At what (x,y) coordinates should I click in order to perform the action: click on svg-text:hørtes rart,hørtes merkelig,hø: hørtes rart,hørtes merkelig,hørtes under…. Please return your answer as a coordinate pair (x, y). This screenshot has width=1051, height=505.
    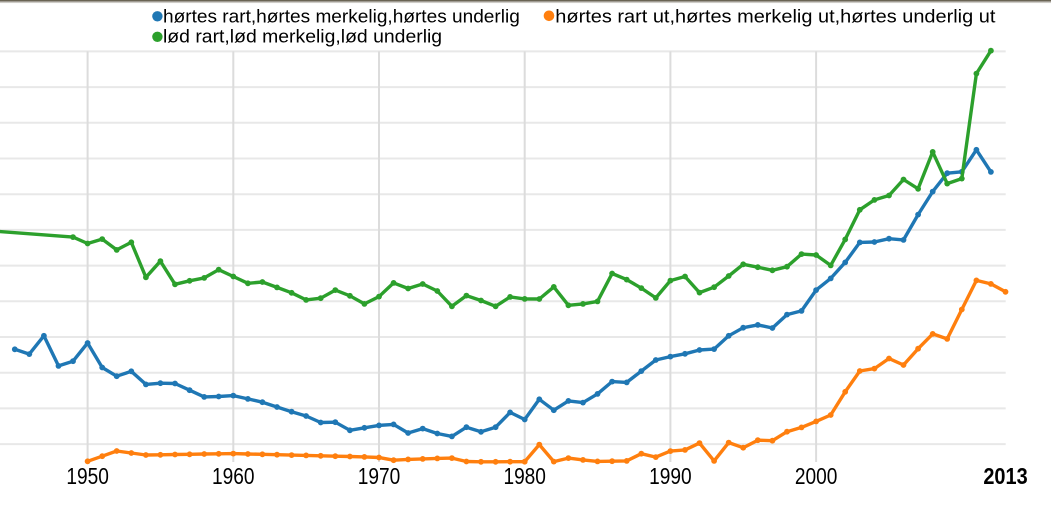
    Looking at the image, I should click on (341, 16).